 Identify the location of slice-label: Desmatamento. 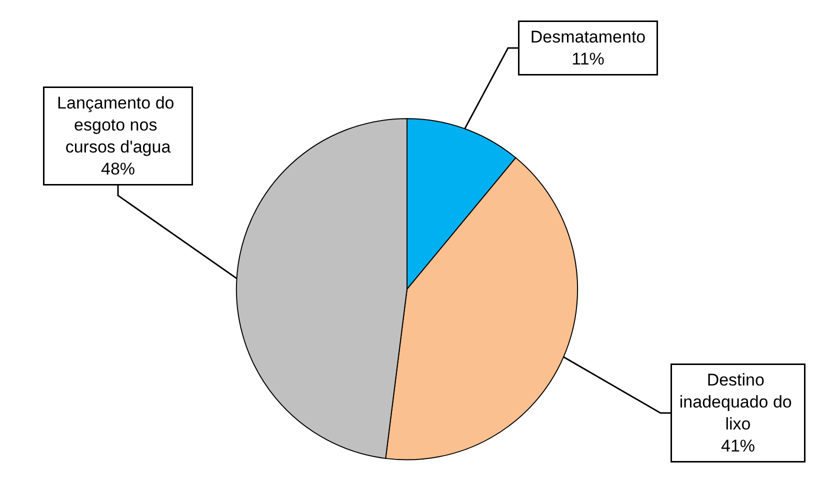
(588, 37).